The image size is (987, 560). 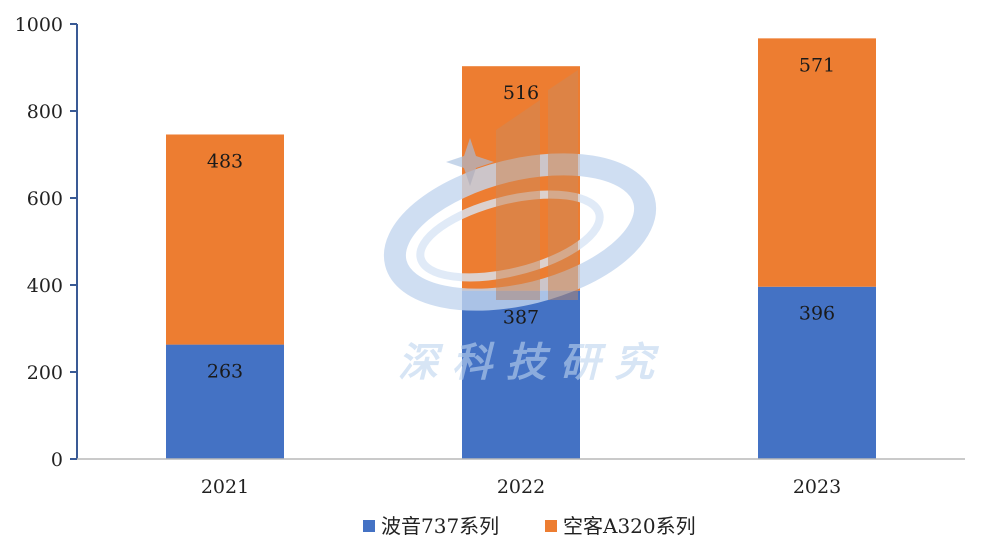 What do you see at coordinates (817, 65) in the screenshot?
I see `data-label-airbus-2023: 571` at bounding box center [817, 65].